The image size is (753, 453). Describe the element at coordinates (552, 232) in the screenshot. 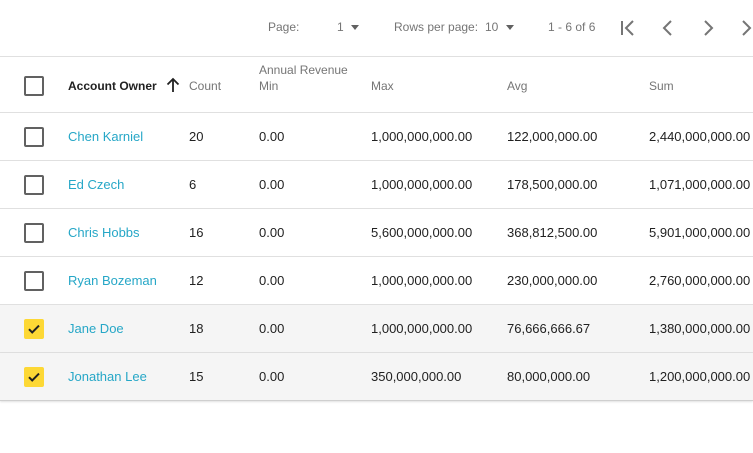

I see `avg-cell: 368,812,500.00` at that location.